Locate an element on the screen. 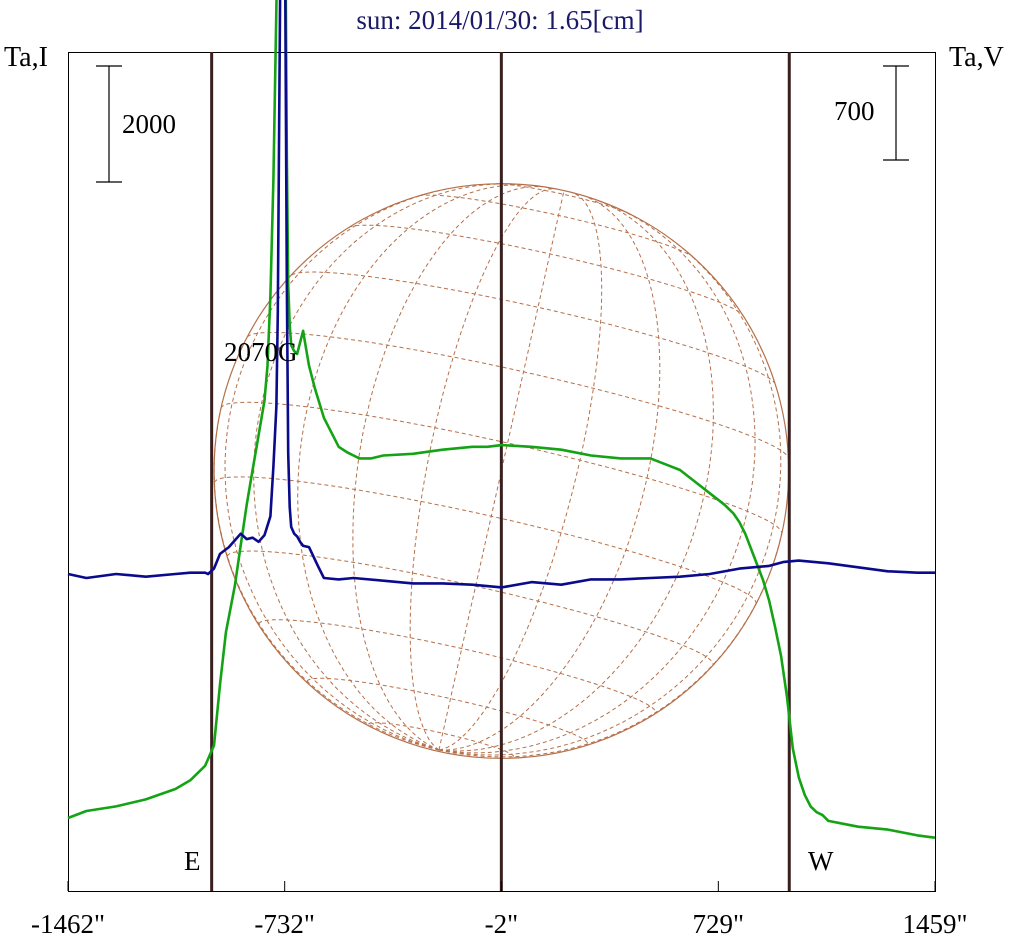  x-tick-label: -1462" is located at coordinates (68, 924).